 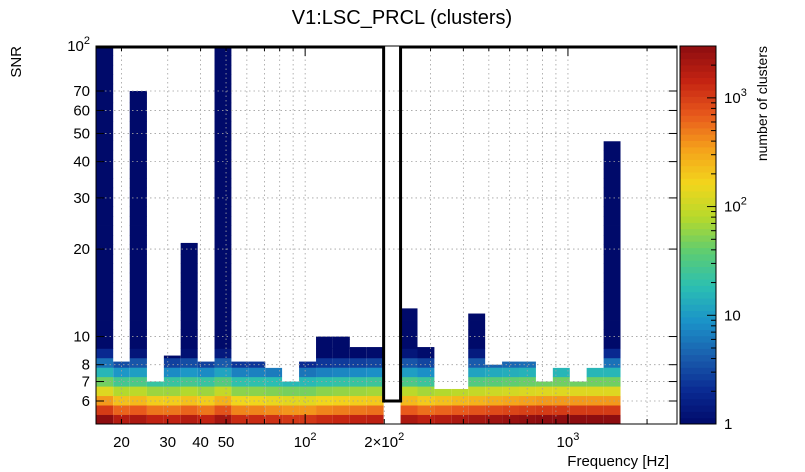 What do you see at coordinates (167, 442) in the screenshot?
I see `x-tick-label: 30` at bounding box center [167, 442].